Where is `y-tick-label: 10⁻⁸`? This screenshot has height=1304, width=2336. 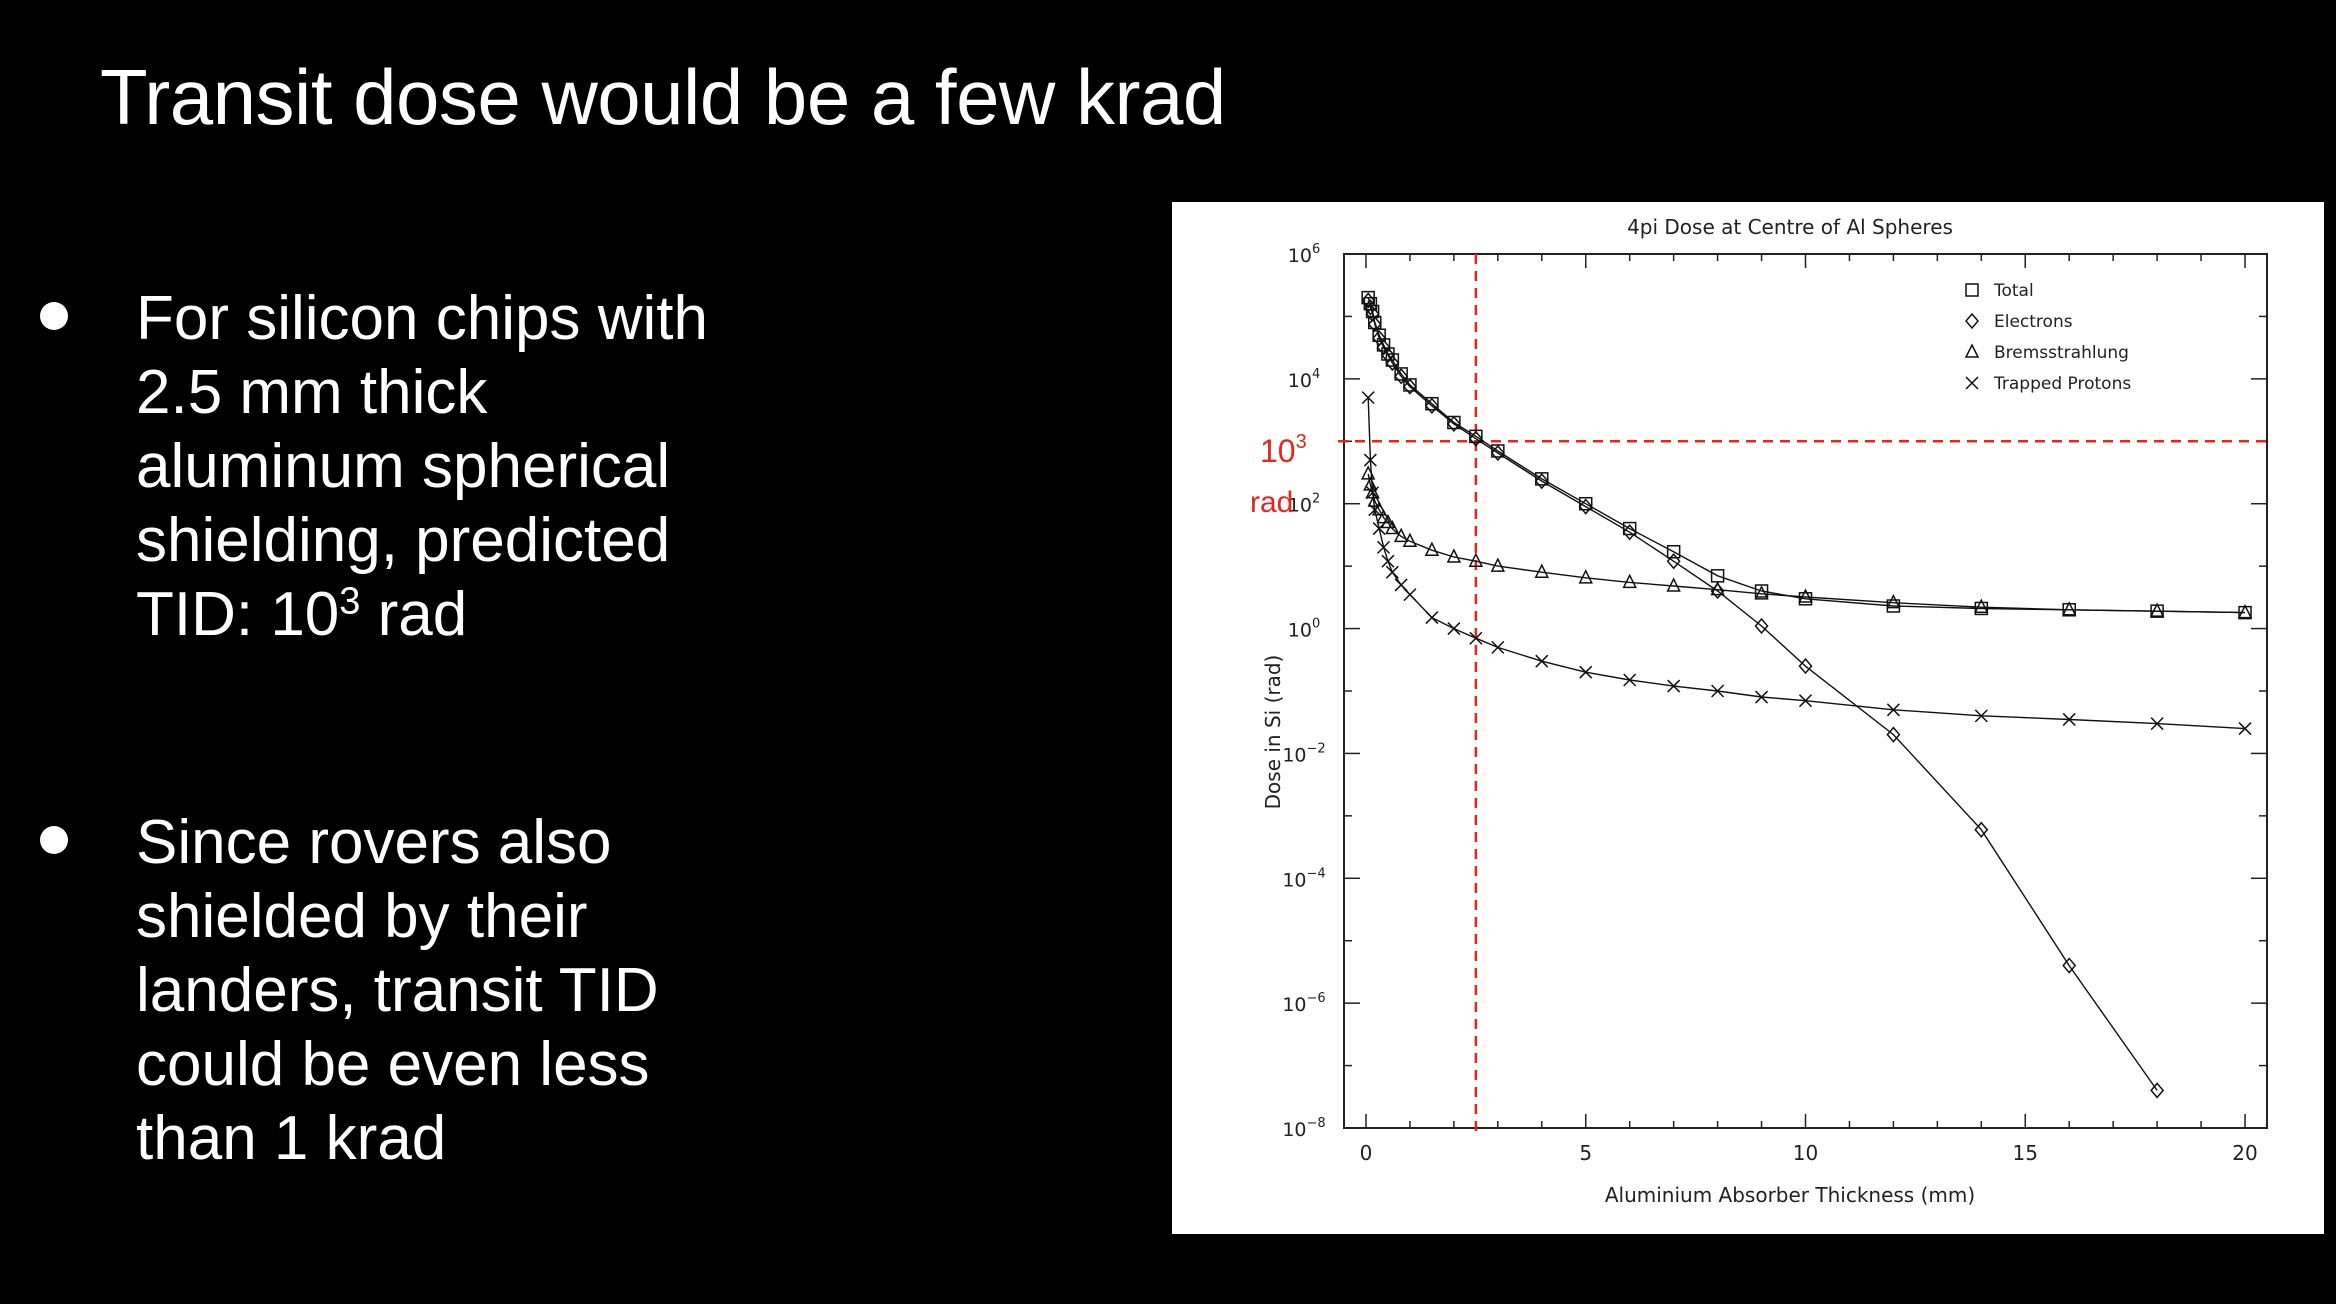
y-tick-label: 10⁻⁸ is located at coordinates (1303, 1128).